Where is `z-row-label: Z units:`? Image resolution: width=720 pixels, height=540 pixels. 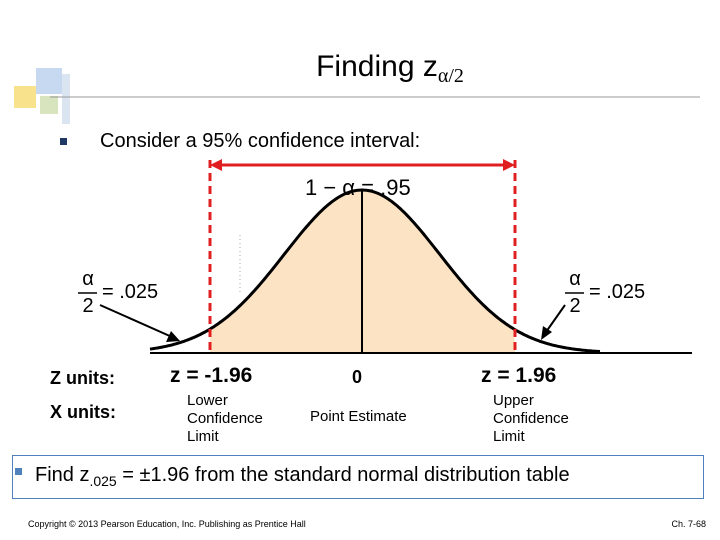 z-row-label: Z units: is located at coordinates (82, 378).